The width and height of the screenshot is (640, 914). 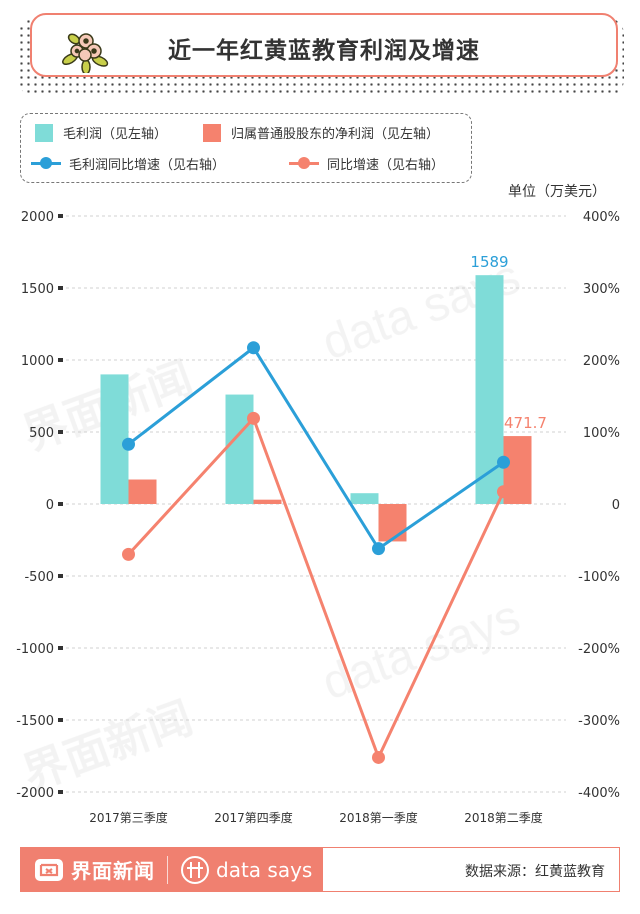 What do you see at coordinates (147, 165) in the screenshot?
I see `legend-label: 毛利润同比增速（见右轴）` at bounding box center [147, 165].